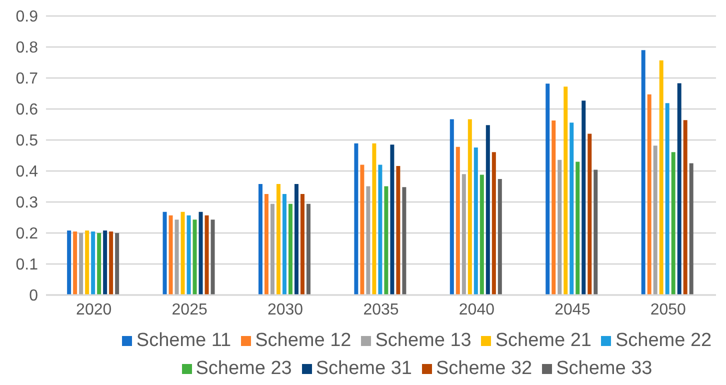 The width and height of the screenshot is (726, 385). What do you see at coordinates (668, 309) in the screenshot?
I see `x-tick-label: 2050` at bounding box center [668, 309].